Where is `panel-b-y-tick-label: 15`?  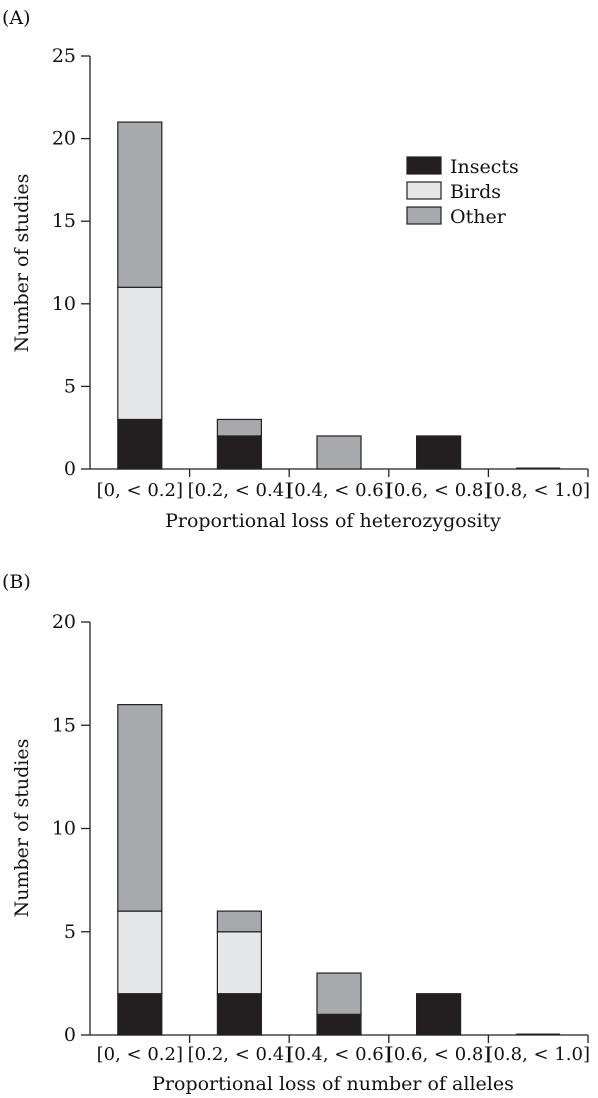
panel-b-y-tick-label: 15 is located at coordinates (64, 725).